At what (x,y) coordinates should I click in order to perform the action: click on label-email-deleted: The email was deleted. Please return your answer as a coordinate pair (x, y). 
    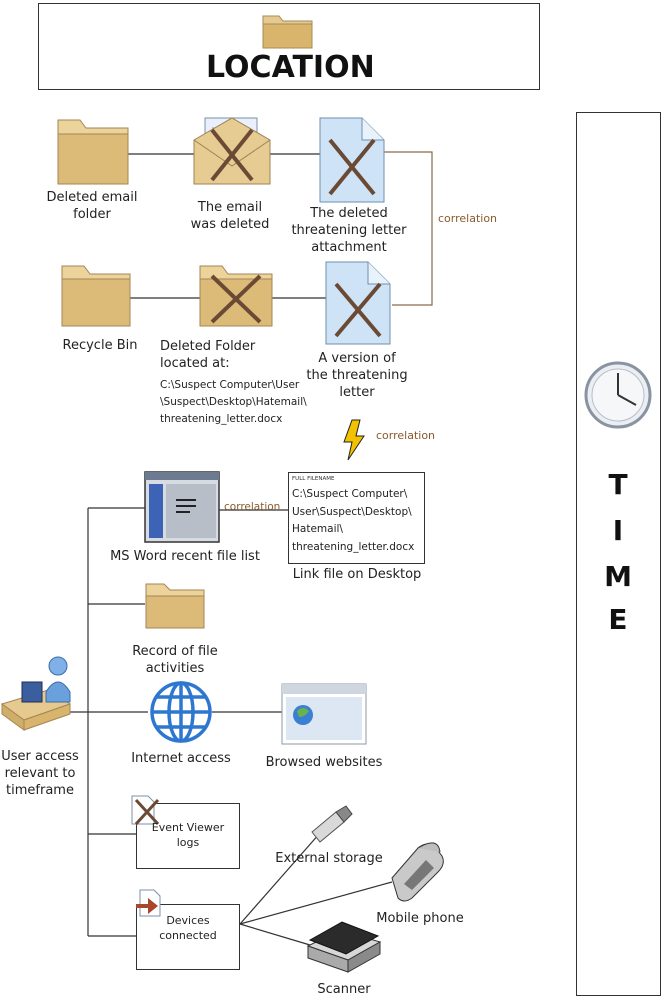
    Looking at the image, I should click on (230, 216).